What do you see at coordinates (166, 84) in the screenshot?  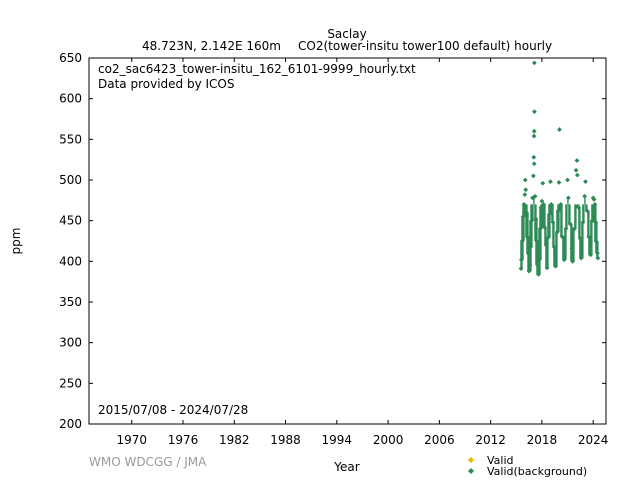 I see `provider-label: Data provided by ICOS` at bounding box center [166, 84].